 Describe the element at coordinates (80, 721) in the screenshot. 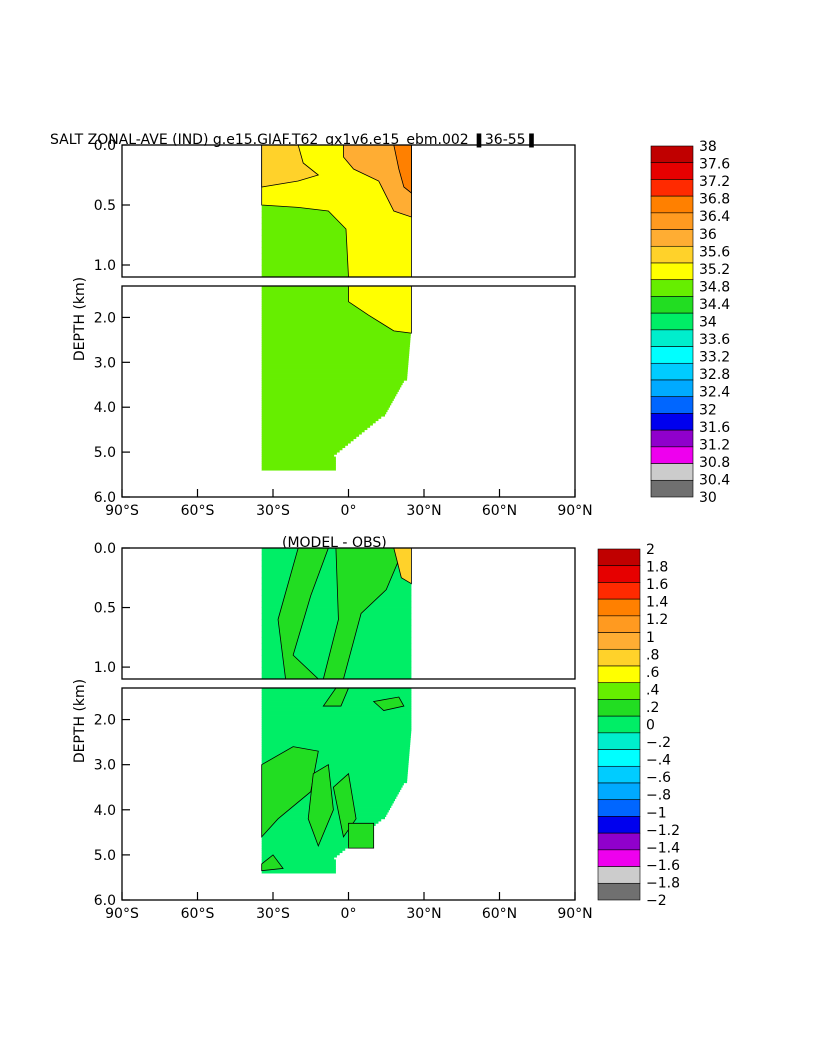

I see `y-axis-label: DEPTH (km)` at that location.